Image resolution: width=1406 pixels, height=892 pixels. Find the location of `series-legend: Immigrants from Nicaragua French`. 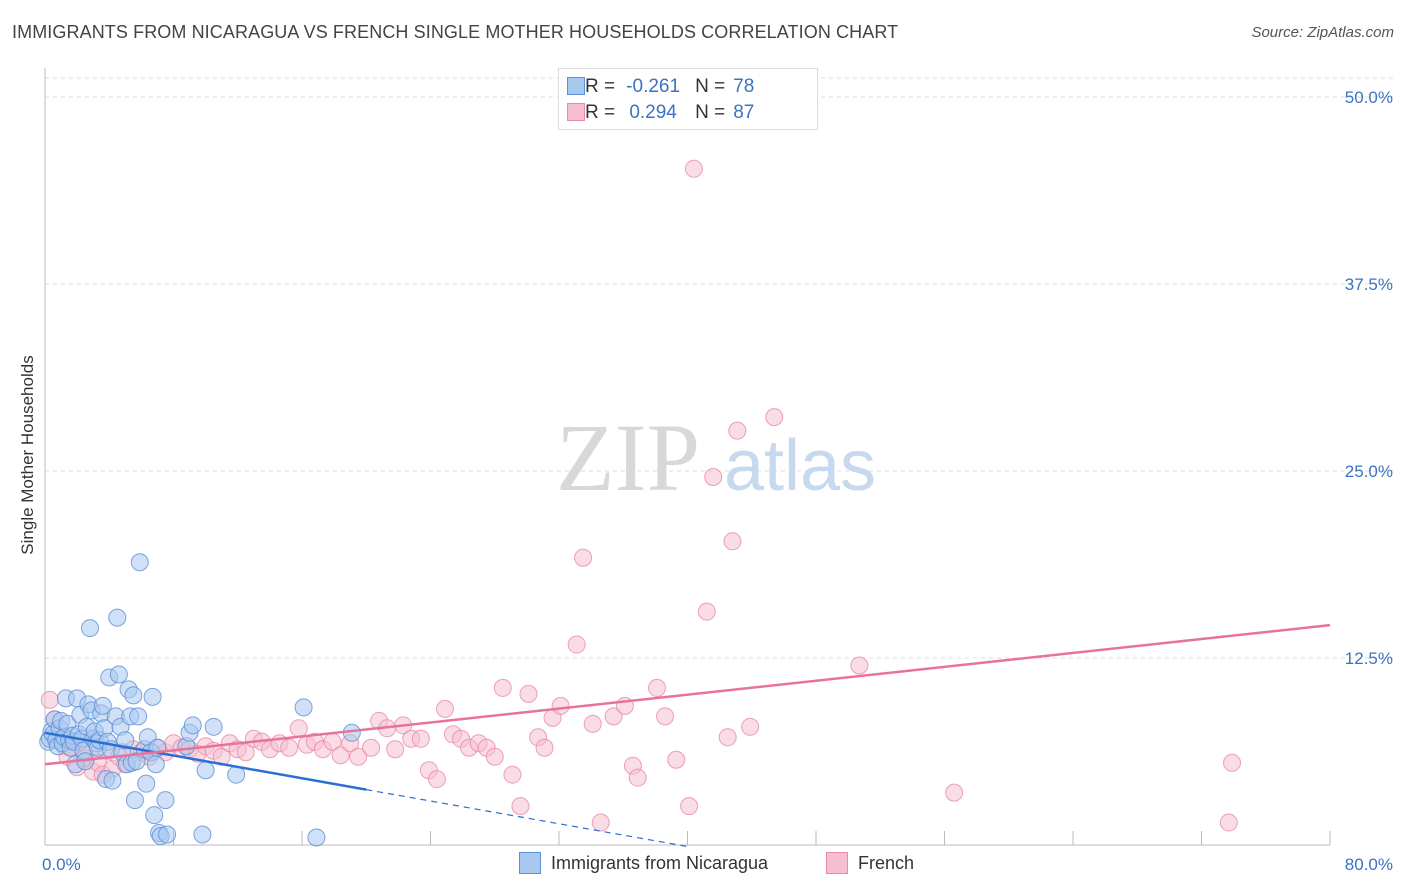

series-legend: Immigrants from Nicaragua French is located at coordinates (703, 864).